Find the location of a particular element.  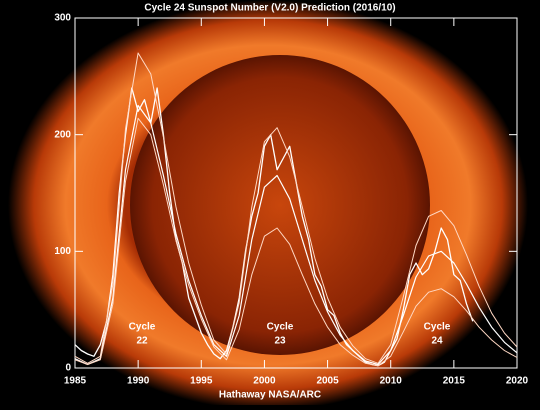

cycle-annotation: 23 is located at coordinates (280, 341).